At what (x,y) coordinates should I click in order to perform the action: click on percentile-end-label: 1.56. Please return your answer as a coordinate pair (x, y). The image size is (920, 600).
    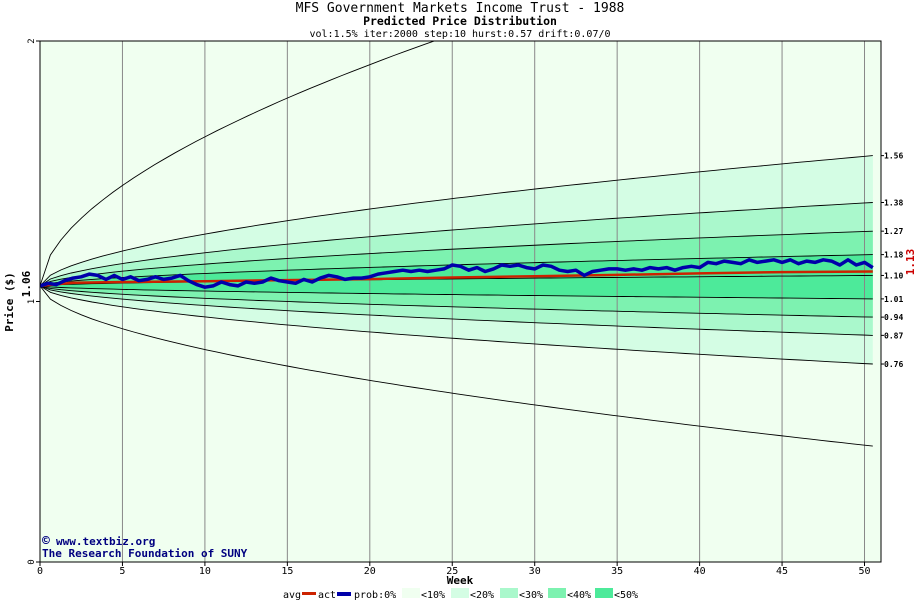
    Looking at the image, I should click on (893, 156).